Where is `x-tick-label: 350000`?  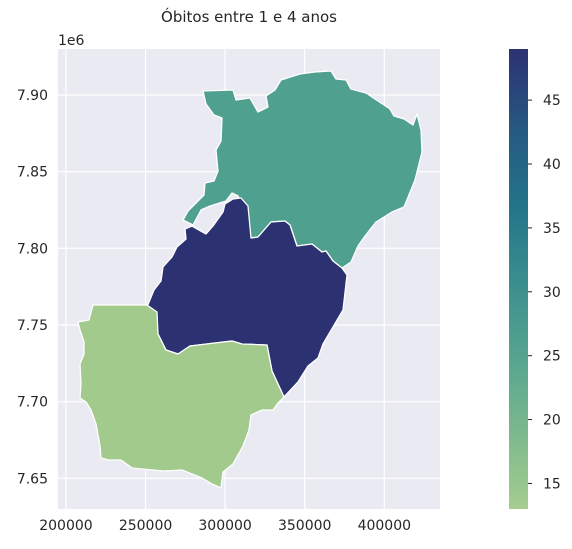 x-tick-label: 350000 is located at coordinates (304, 526).